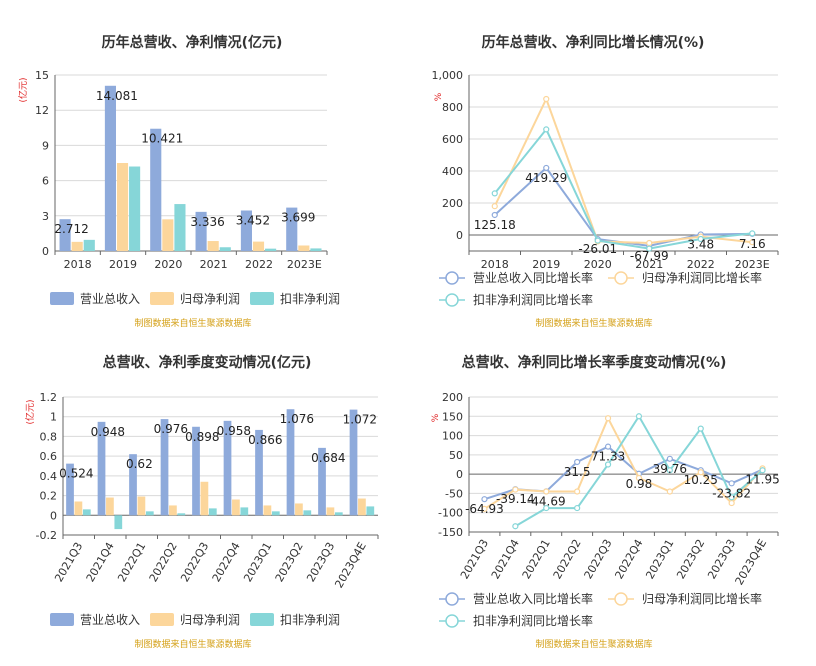 This screenshot has width=816, height=666. Describe the element at coordinates (168, 235) in the screenshot. I see `bar-2-2020` at that location.